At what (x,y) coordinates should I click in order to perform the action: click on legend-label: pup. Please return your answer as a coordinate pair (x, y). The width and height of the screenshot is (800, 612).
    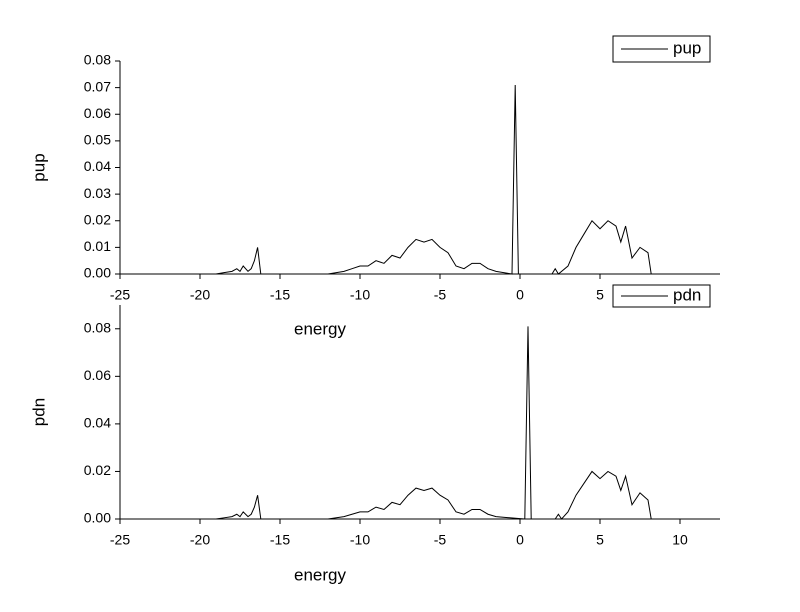
    Looking at the image, I should click on (687, 47).